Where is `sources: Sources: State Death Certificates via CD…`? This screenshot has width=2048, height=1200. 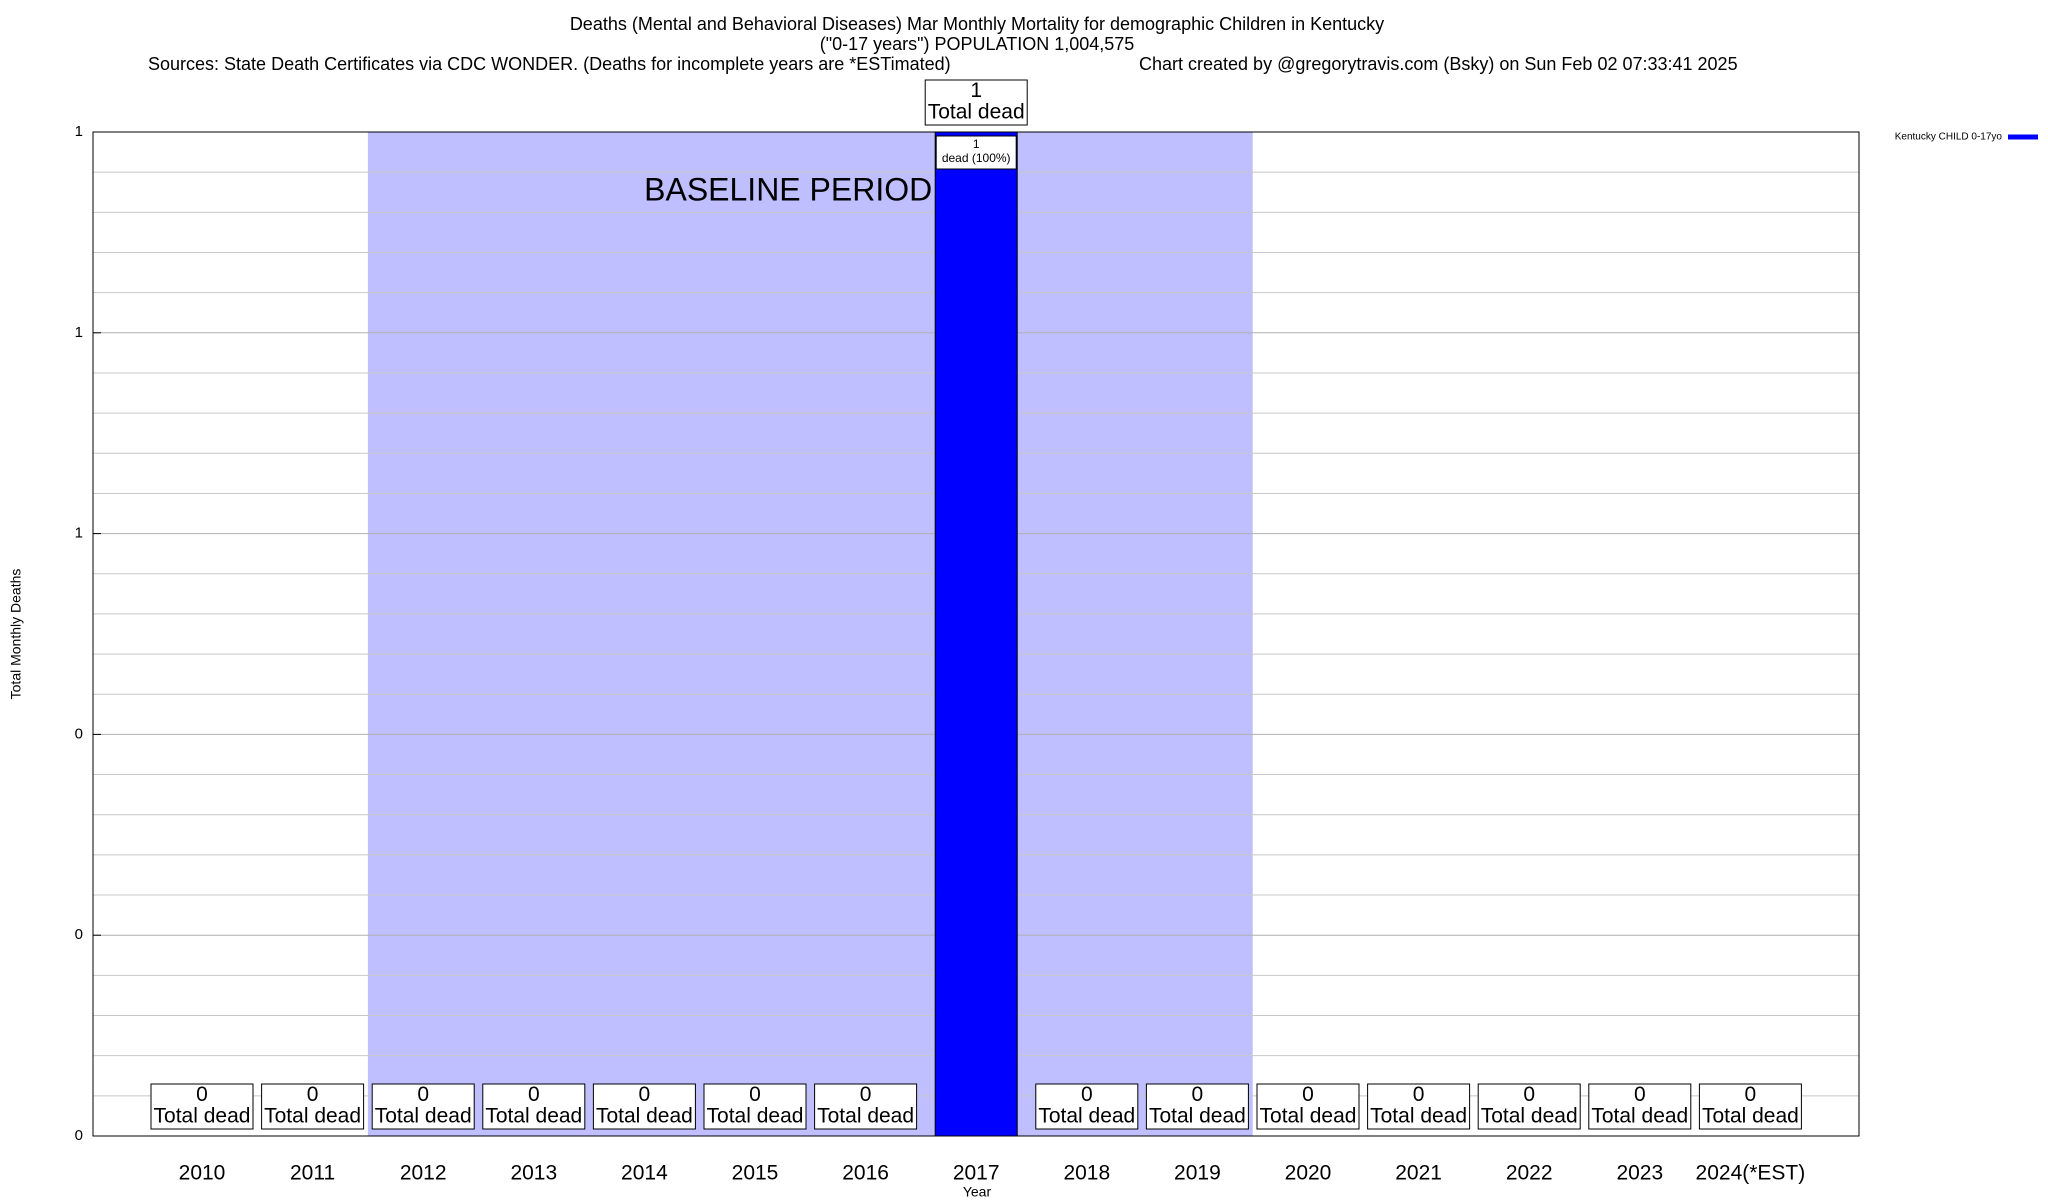 sources: Sources: State Death Certificates via CD… is located at coordinates (549, 64).